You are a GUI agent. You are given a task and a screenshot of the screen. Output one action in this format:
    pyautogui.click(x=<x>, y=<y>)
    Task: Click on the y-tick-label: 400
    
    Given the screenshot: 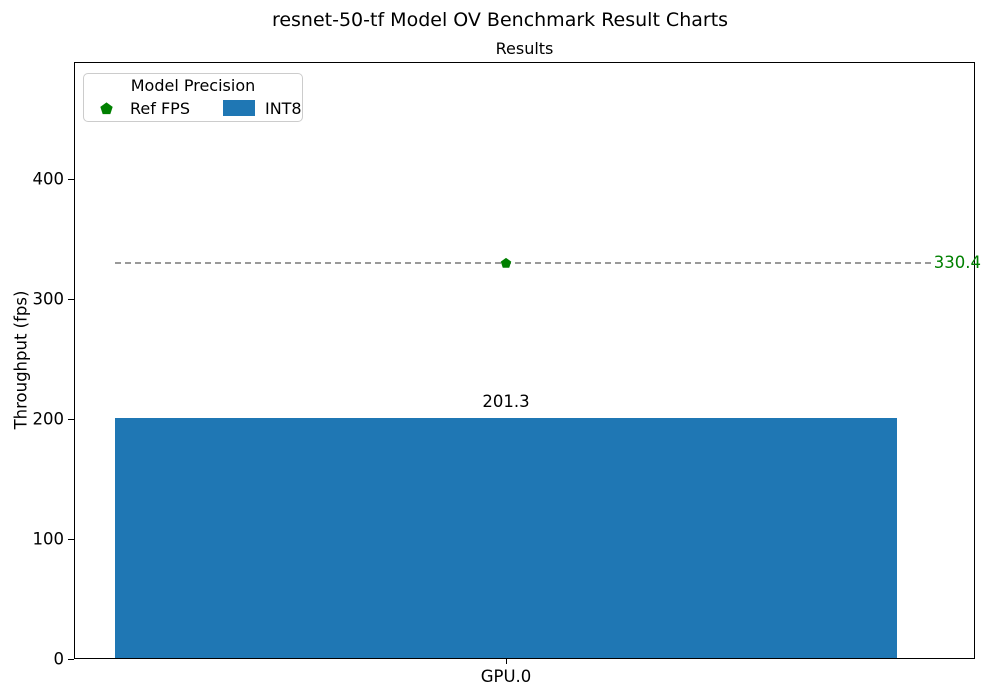 What is the action you would take?
    pyautogui.click(x=48, y=179)
    